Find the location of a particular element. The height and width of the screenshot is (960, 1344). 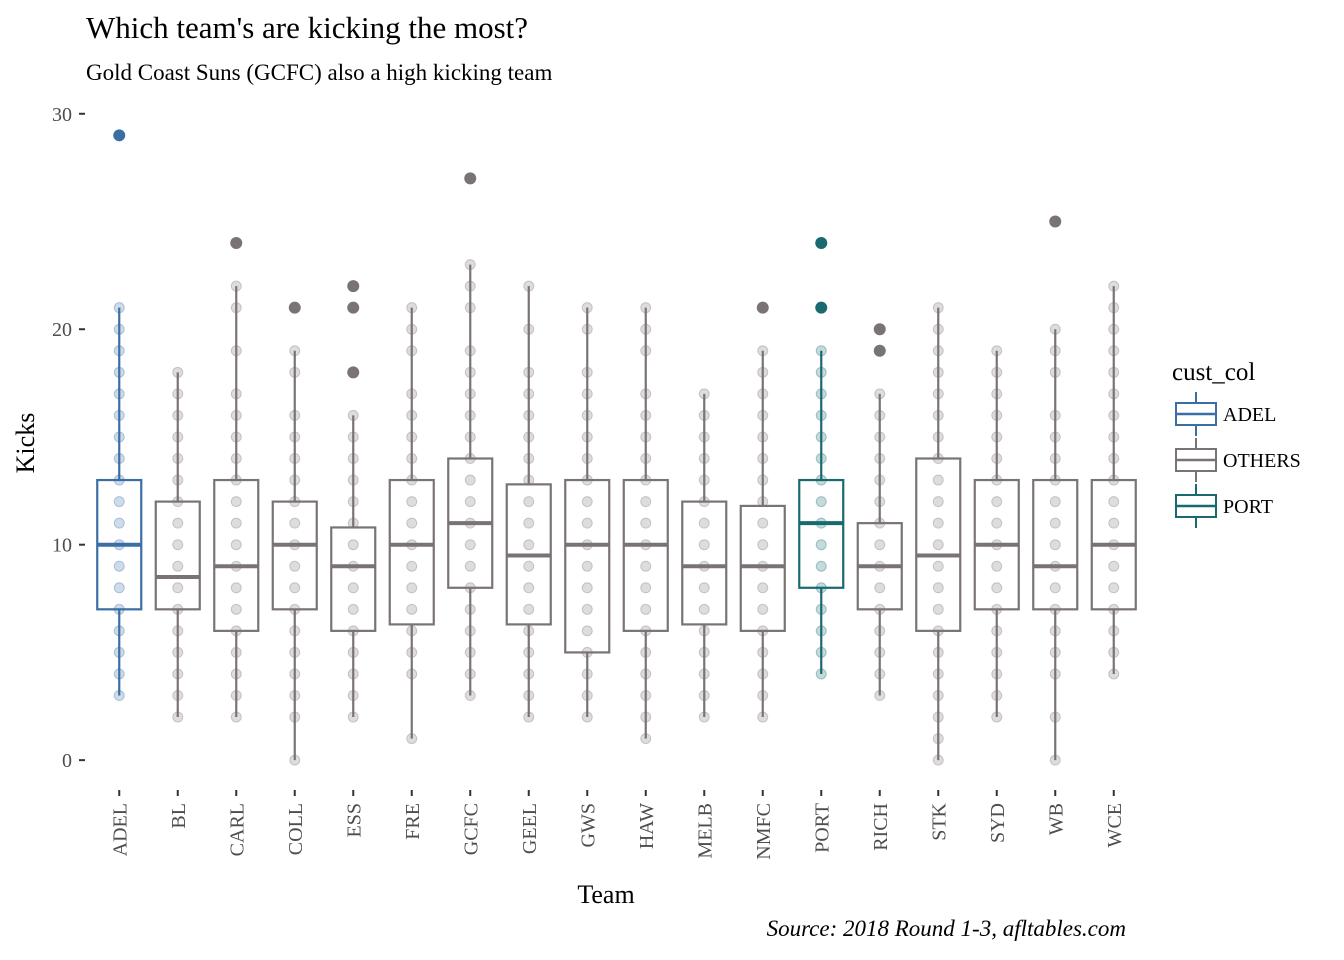

x-tick-label: FRE is located at coordinates (413, 821).